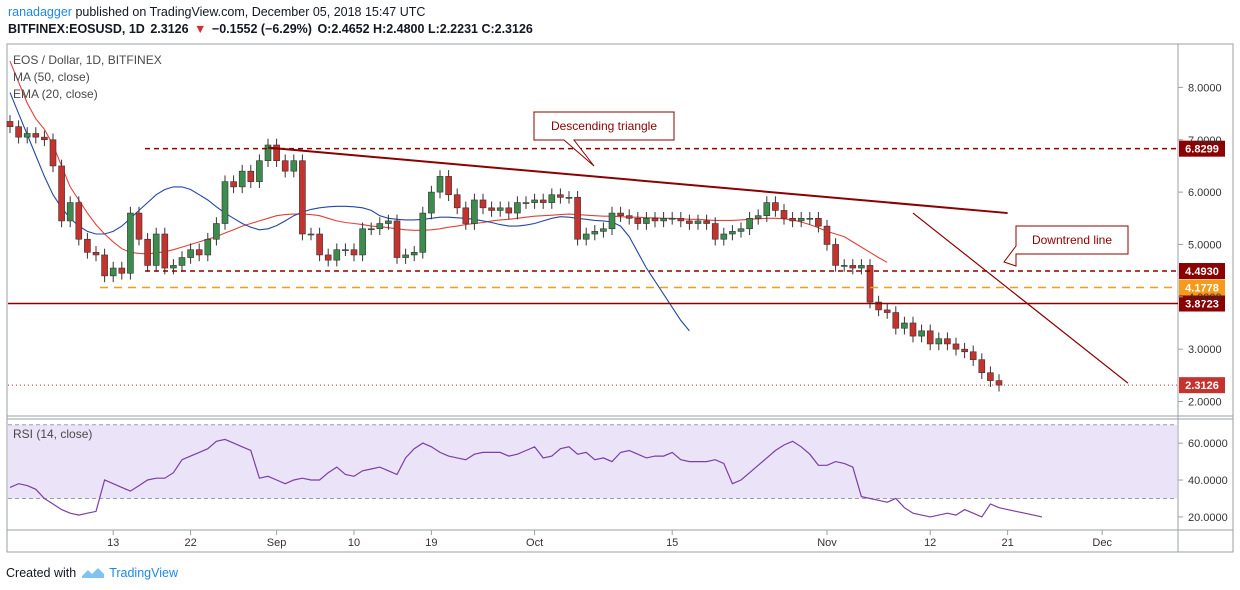 The image size is (1240, 590). Describe the element at coordinates (261, 29) in the screenshot. I see `price-change: −0.1552 (−6.29%)` at that location.